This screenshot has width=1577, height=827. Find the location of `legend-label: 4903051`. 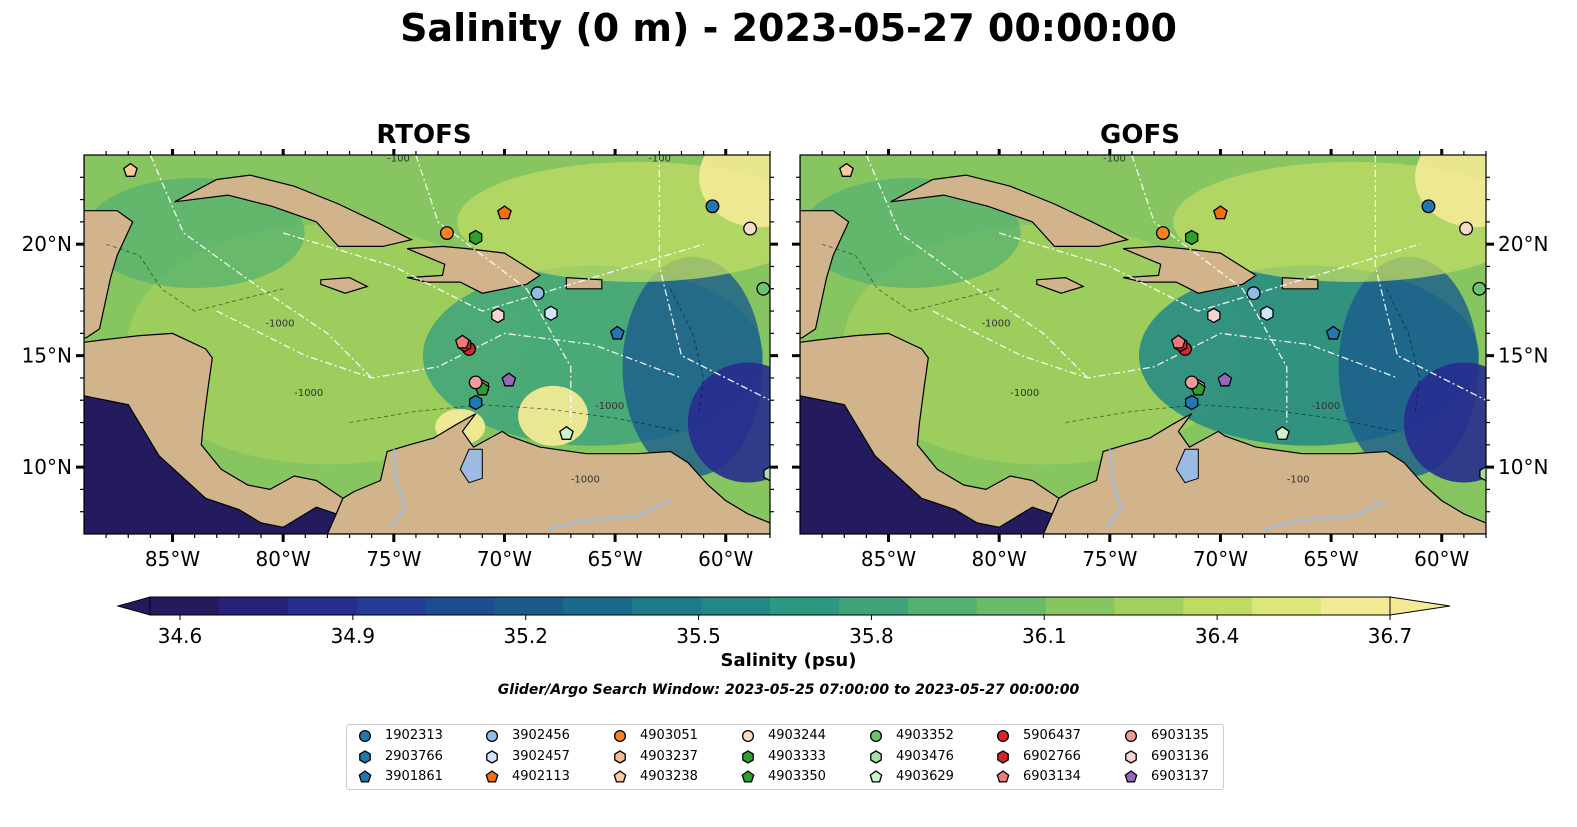

legend-label: 4903051 is located at coordinates (669, 735).